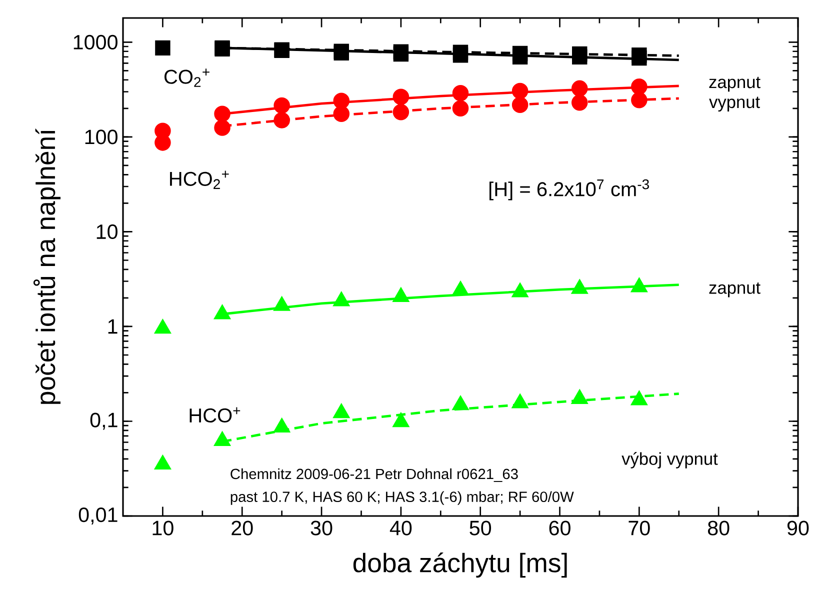  I want to click on x-tick-label: 80, so click(719, 528).